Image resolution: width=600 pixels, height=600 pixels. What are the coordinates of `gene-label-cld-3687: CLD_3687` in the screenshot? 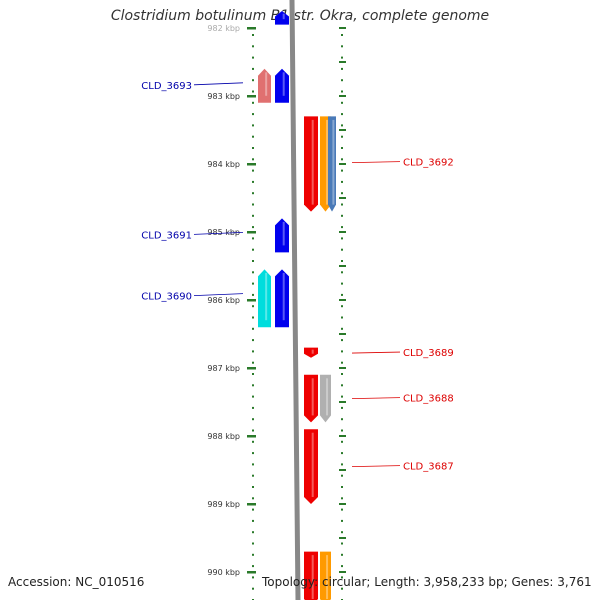 It's located at (402, 467).